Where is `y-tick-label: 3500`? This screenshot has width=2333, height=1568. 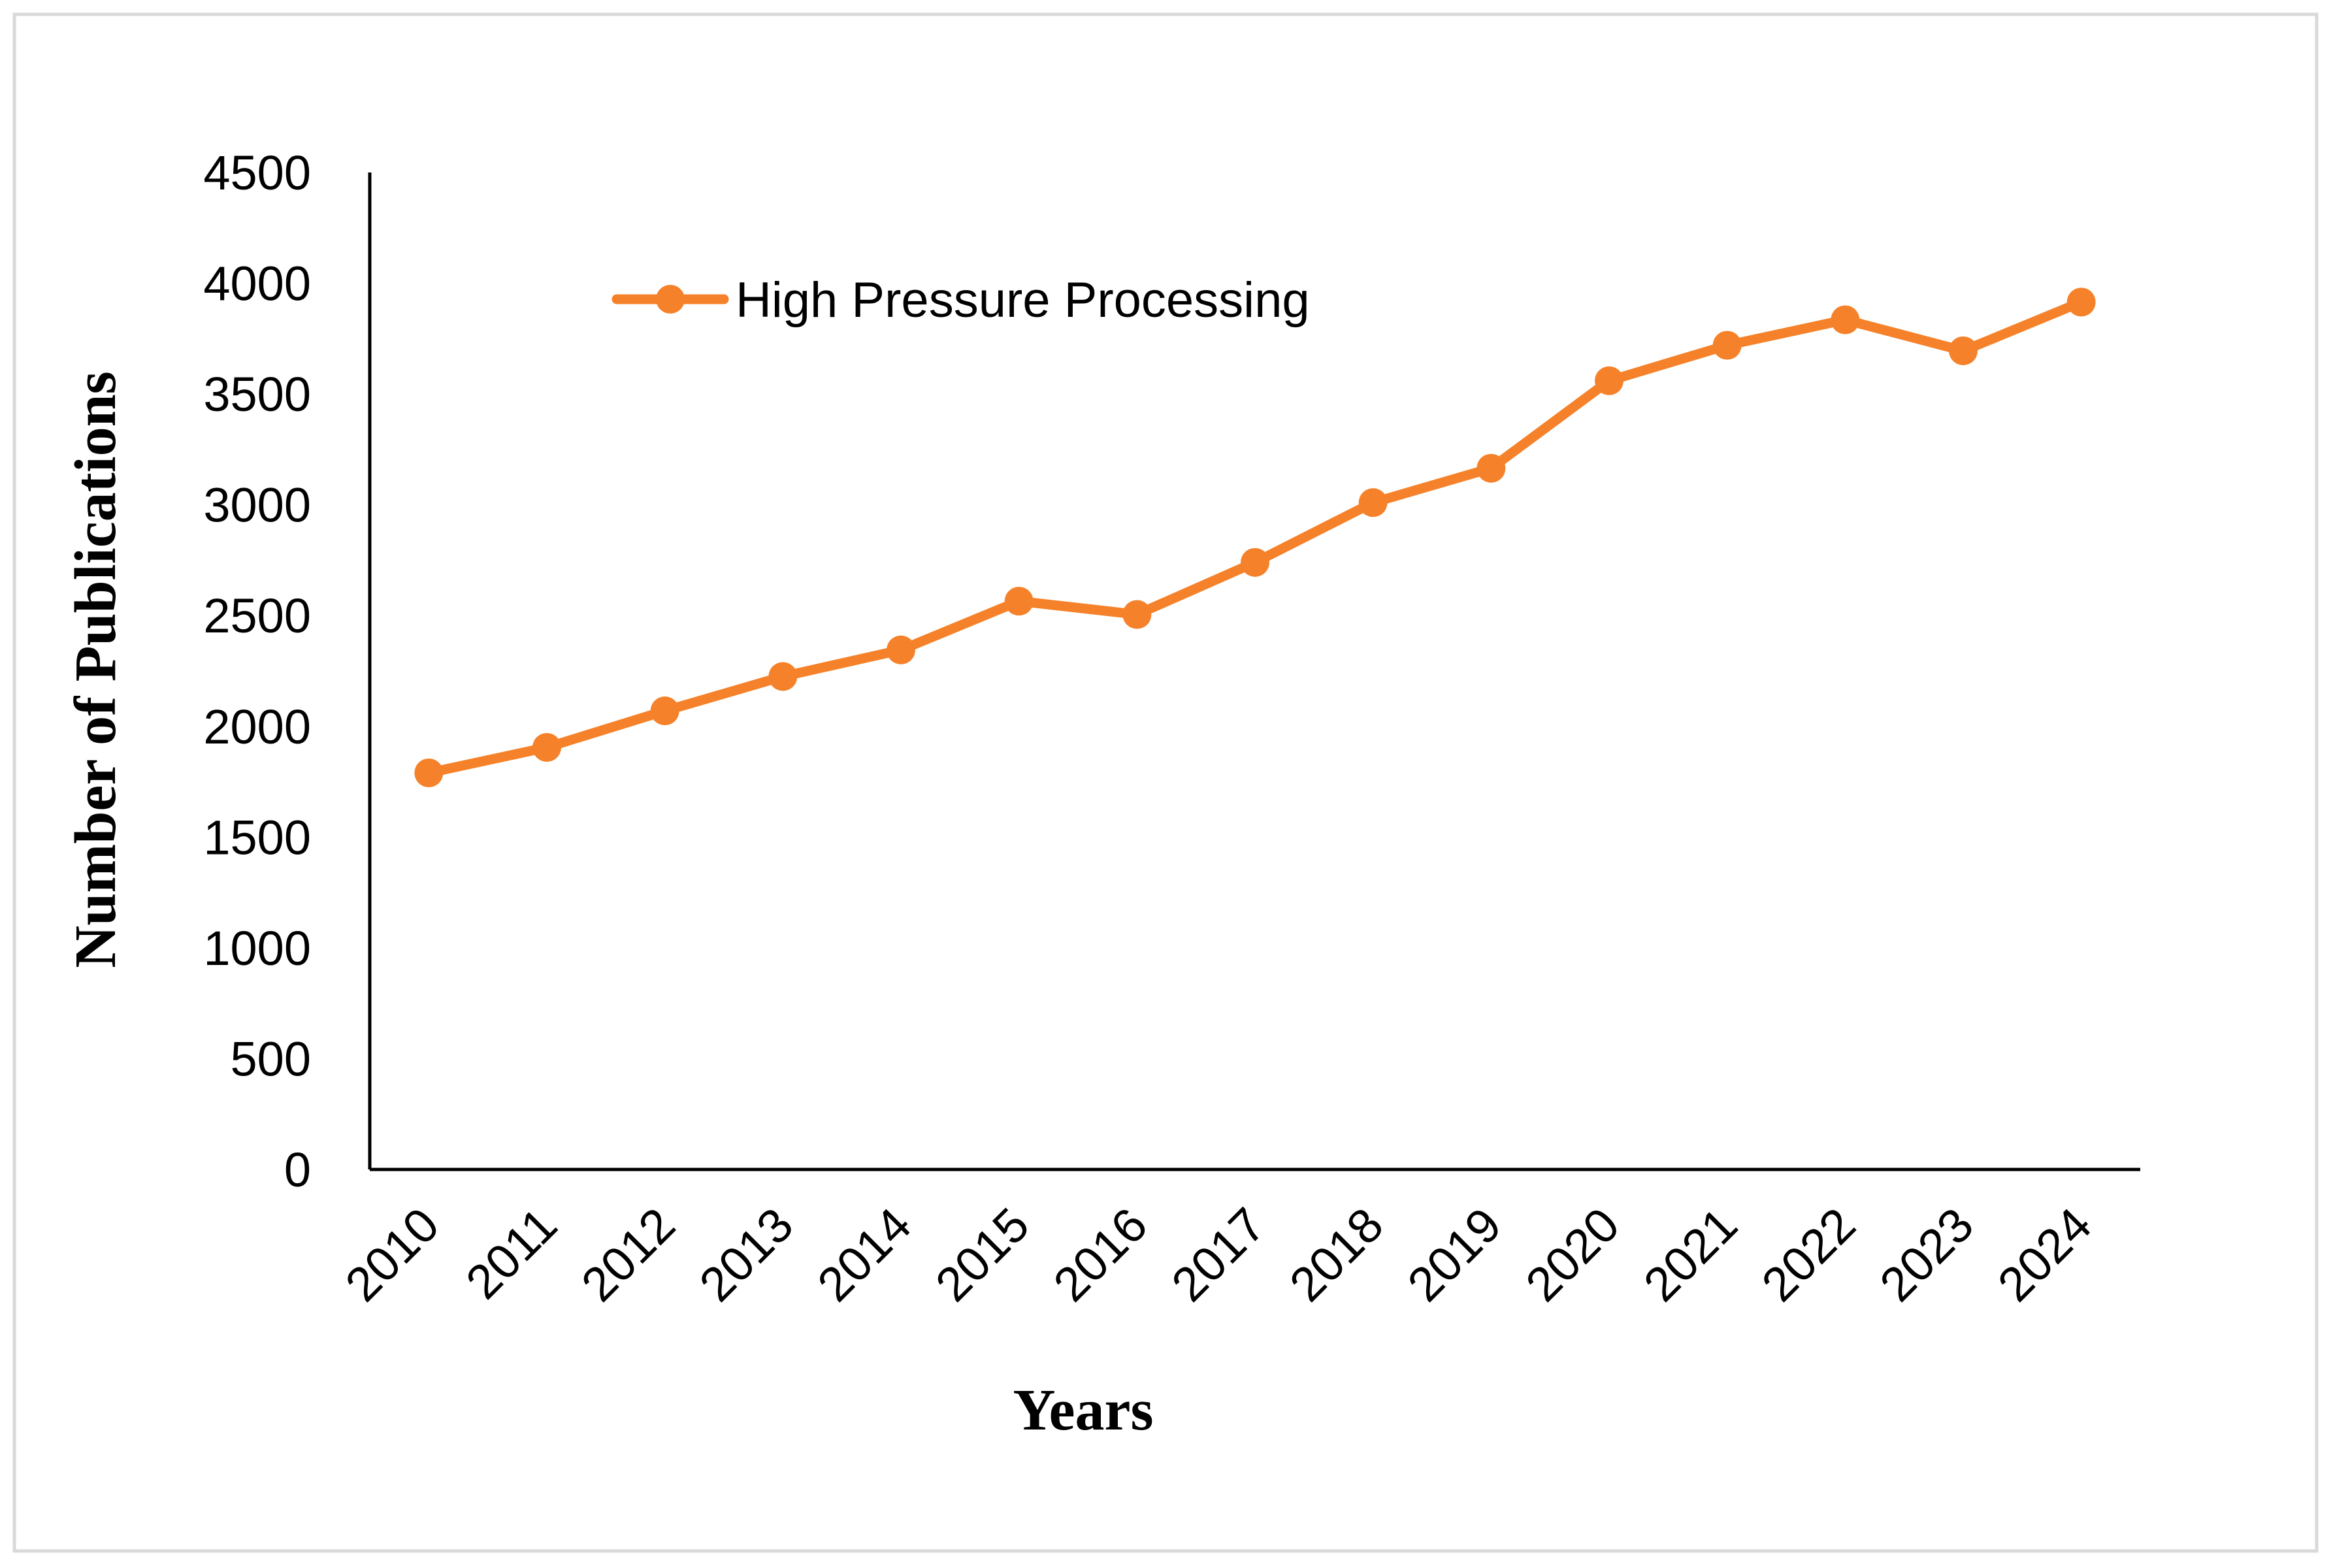
y-tick-label: 3500 is located at coordinates (257, 394).